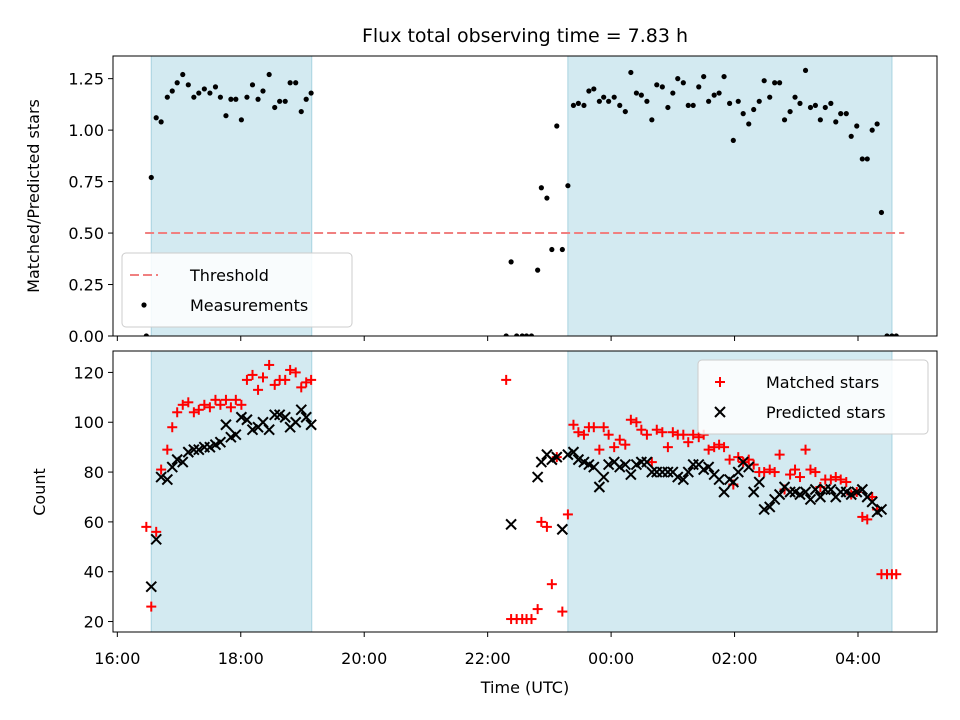 The image size is (960, 720). Describe the element at coordinates (117, 658) in the screenshot. I see `x-tick-label: 16:00` at that location.